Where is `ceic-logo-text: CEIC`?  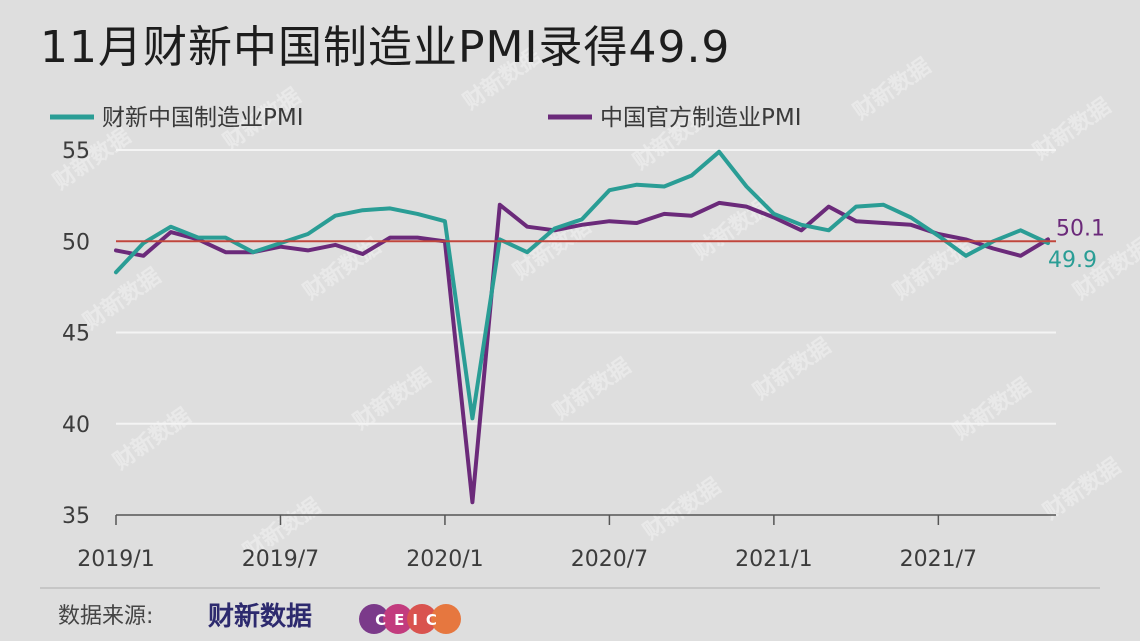 ceic-logo-text: CEIC is located at coordinates (410, 620).